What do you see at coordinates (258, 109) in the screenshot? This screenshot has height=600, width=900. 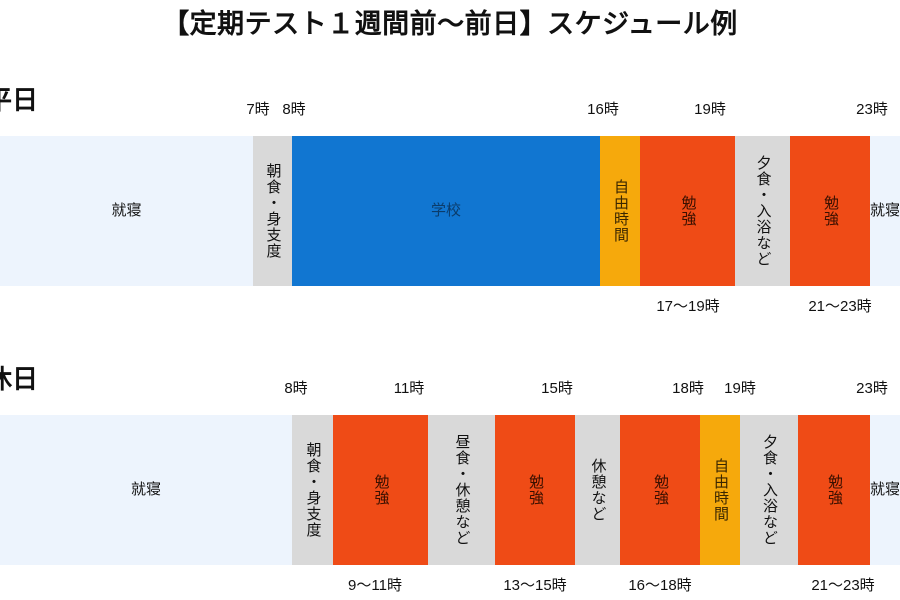 I see `time-tick: 7時` at bounding box center [258, 109].